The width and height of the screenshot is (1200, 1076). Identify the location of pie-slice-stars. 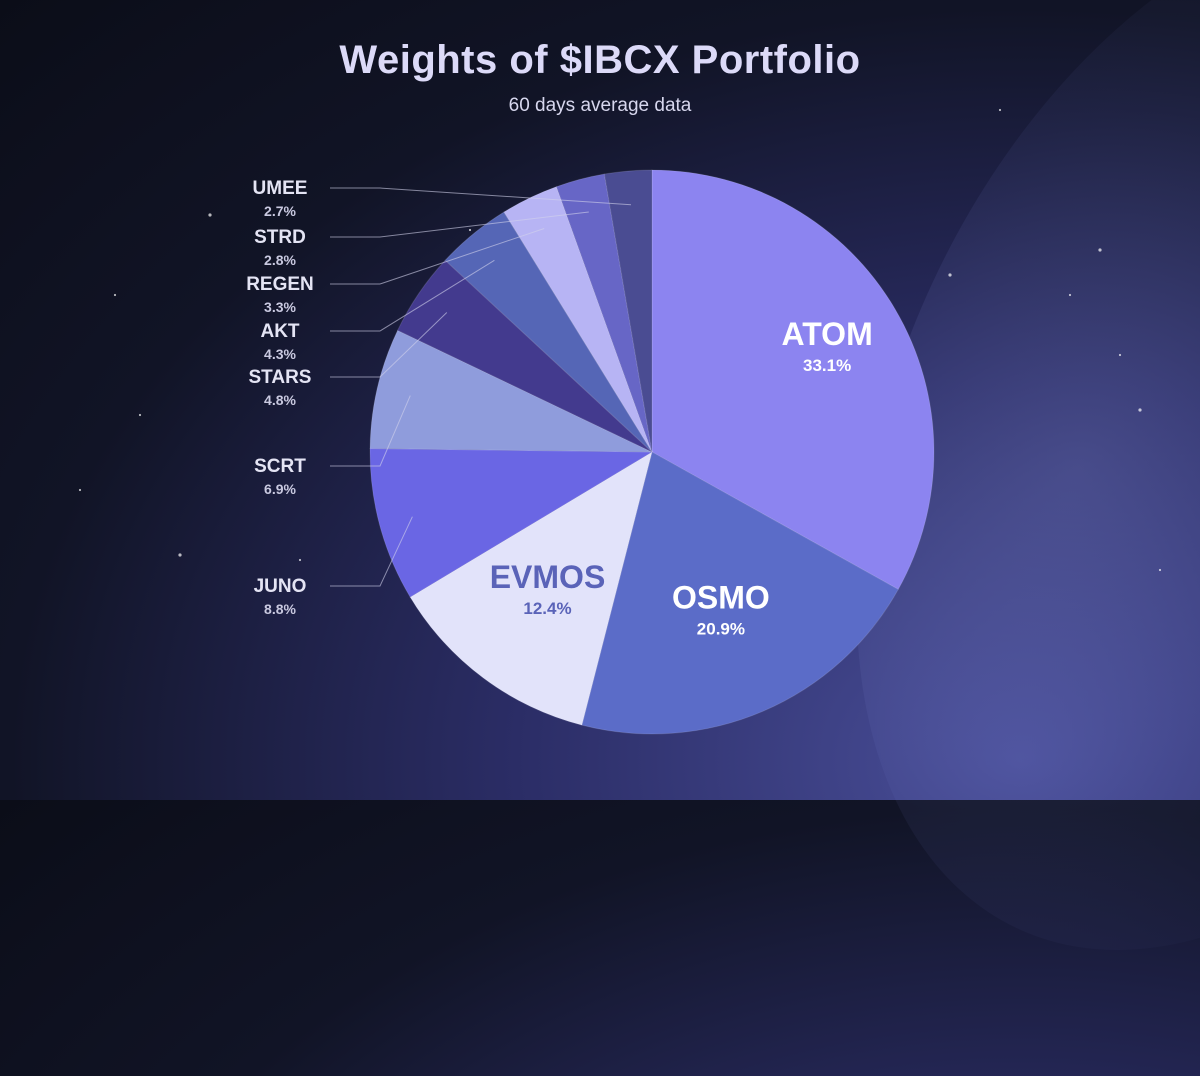
(524, 356).